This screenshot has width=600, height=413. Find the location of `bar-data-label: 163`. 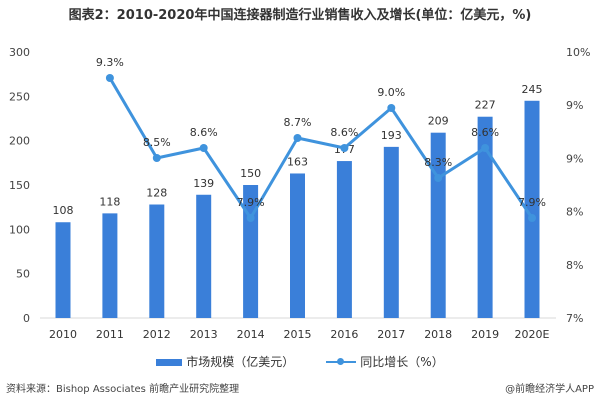

bar-data-label: 163 is located at coordinates (297, 161).